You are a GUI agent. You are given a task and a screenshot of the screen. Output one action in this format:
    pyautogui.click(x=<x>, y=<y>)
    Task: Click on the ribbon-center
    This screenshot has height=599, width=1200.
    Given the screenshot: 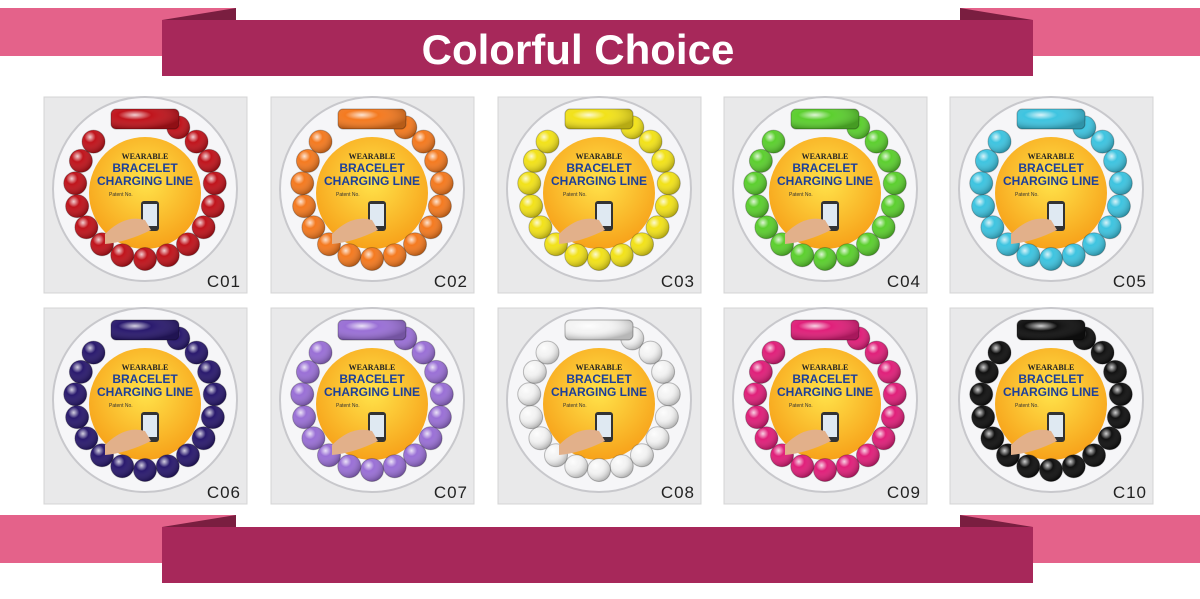 What is the action you would take?
    pyautogui.click(x=597, y=555)
    